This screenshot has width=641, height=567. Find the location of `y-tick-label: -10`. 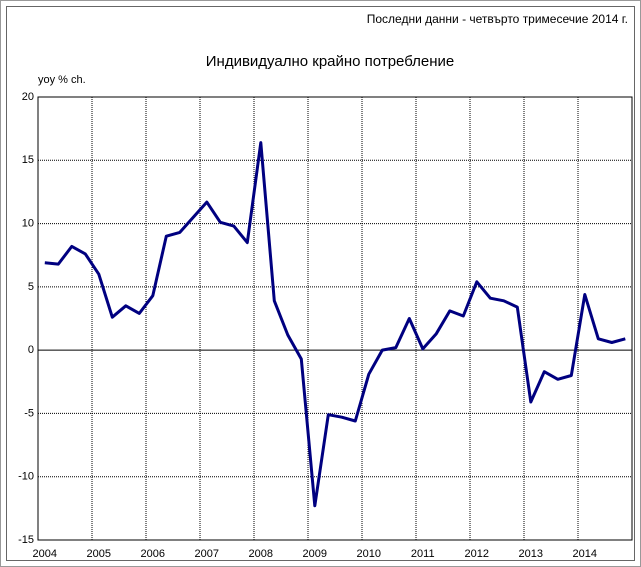

y-tick-label: -10 is located at coordinates (26, 477).